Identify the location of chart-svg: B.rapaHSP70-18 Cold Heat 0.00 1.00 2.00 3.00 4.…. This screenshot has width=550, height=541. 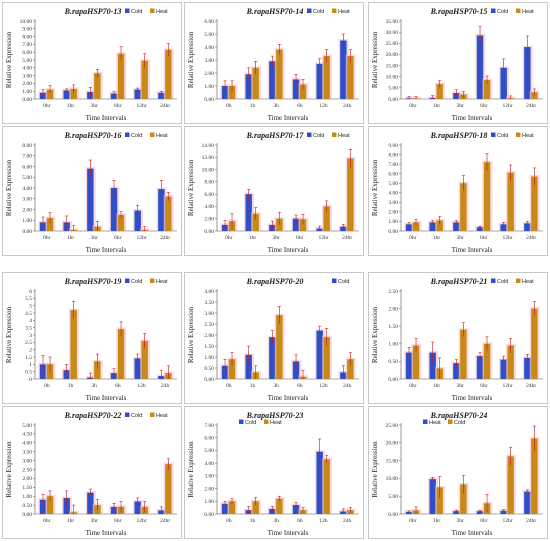
(457, 192).